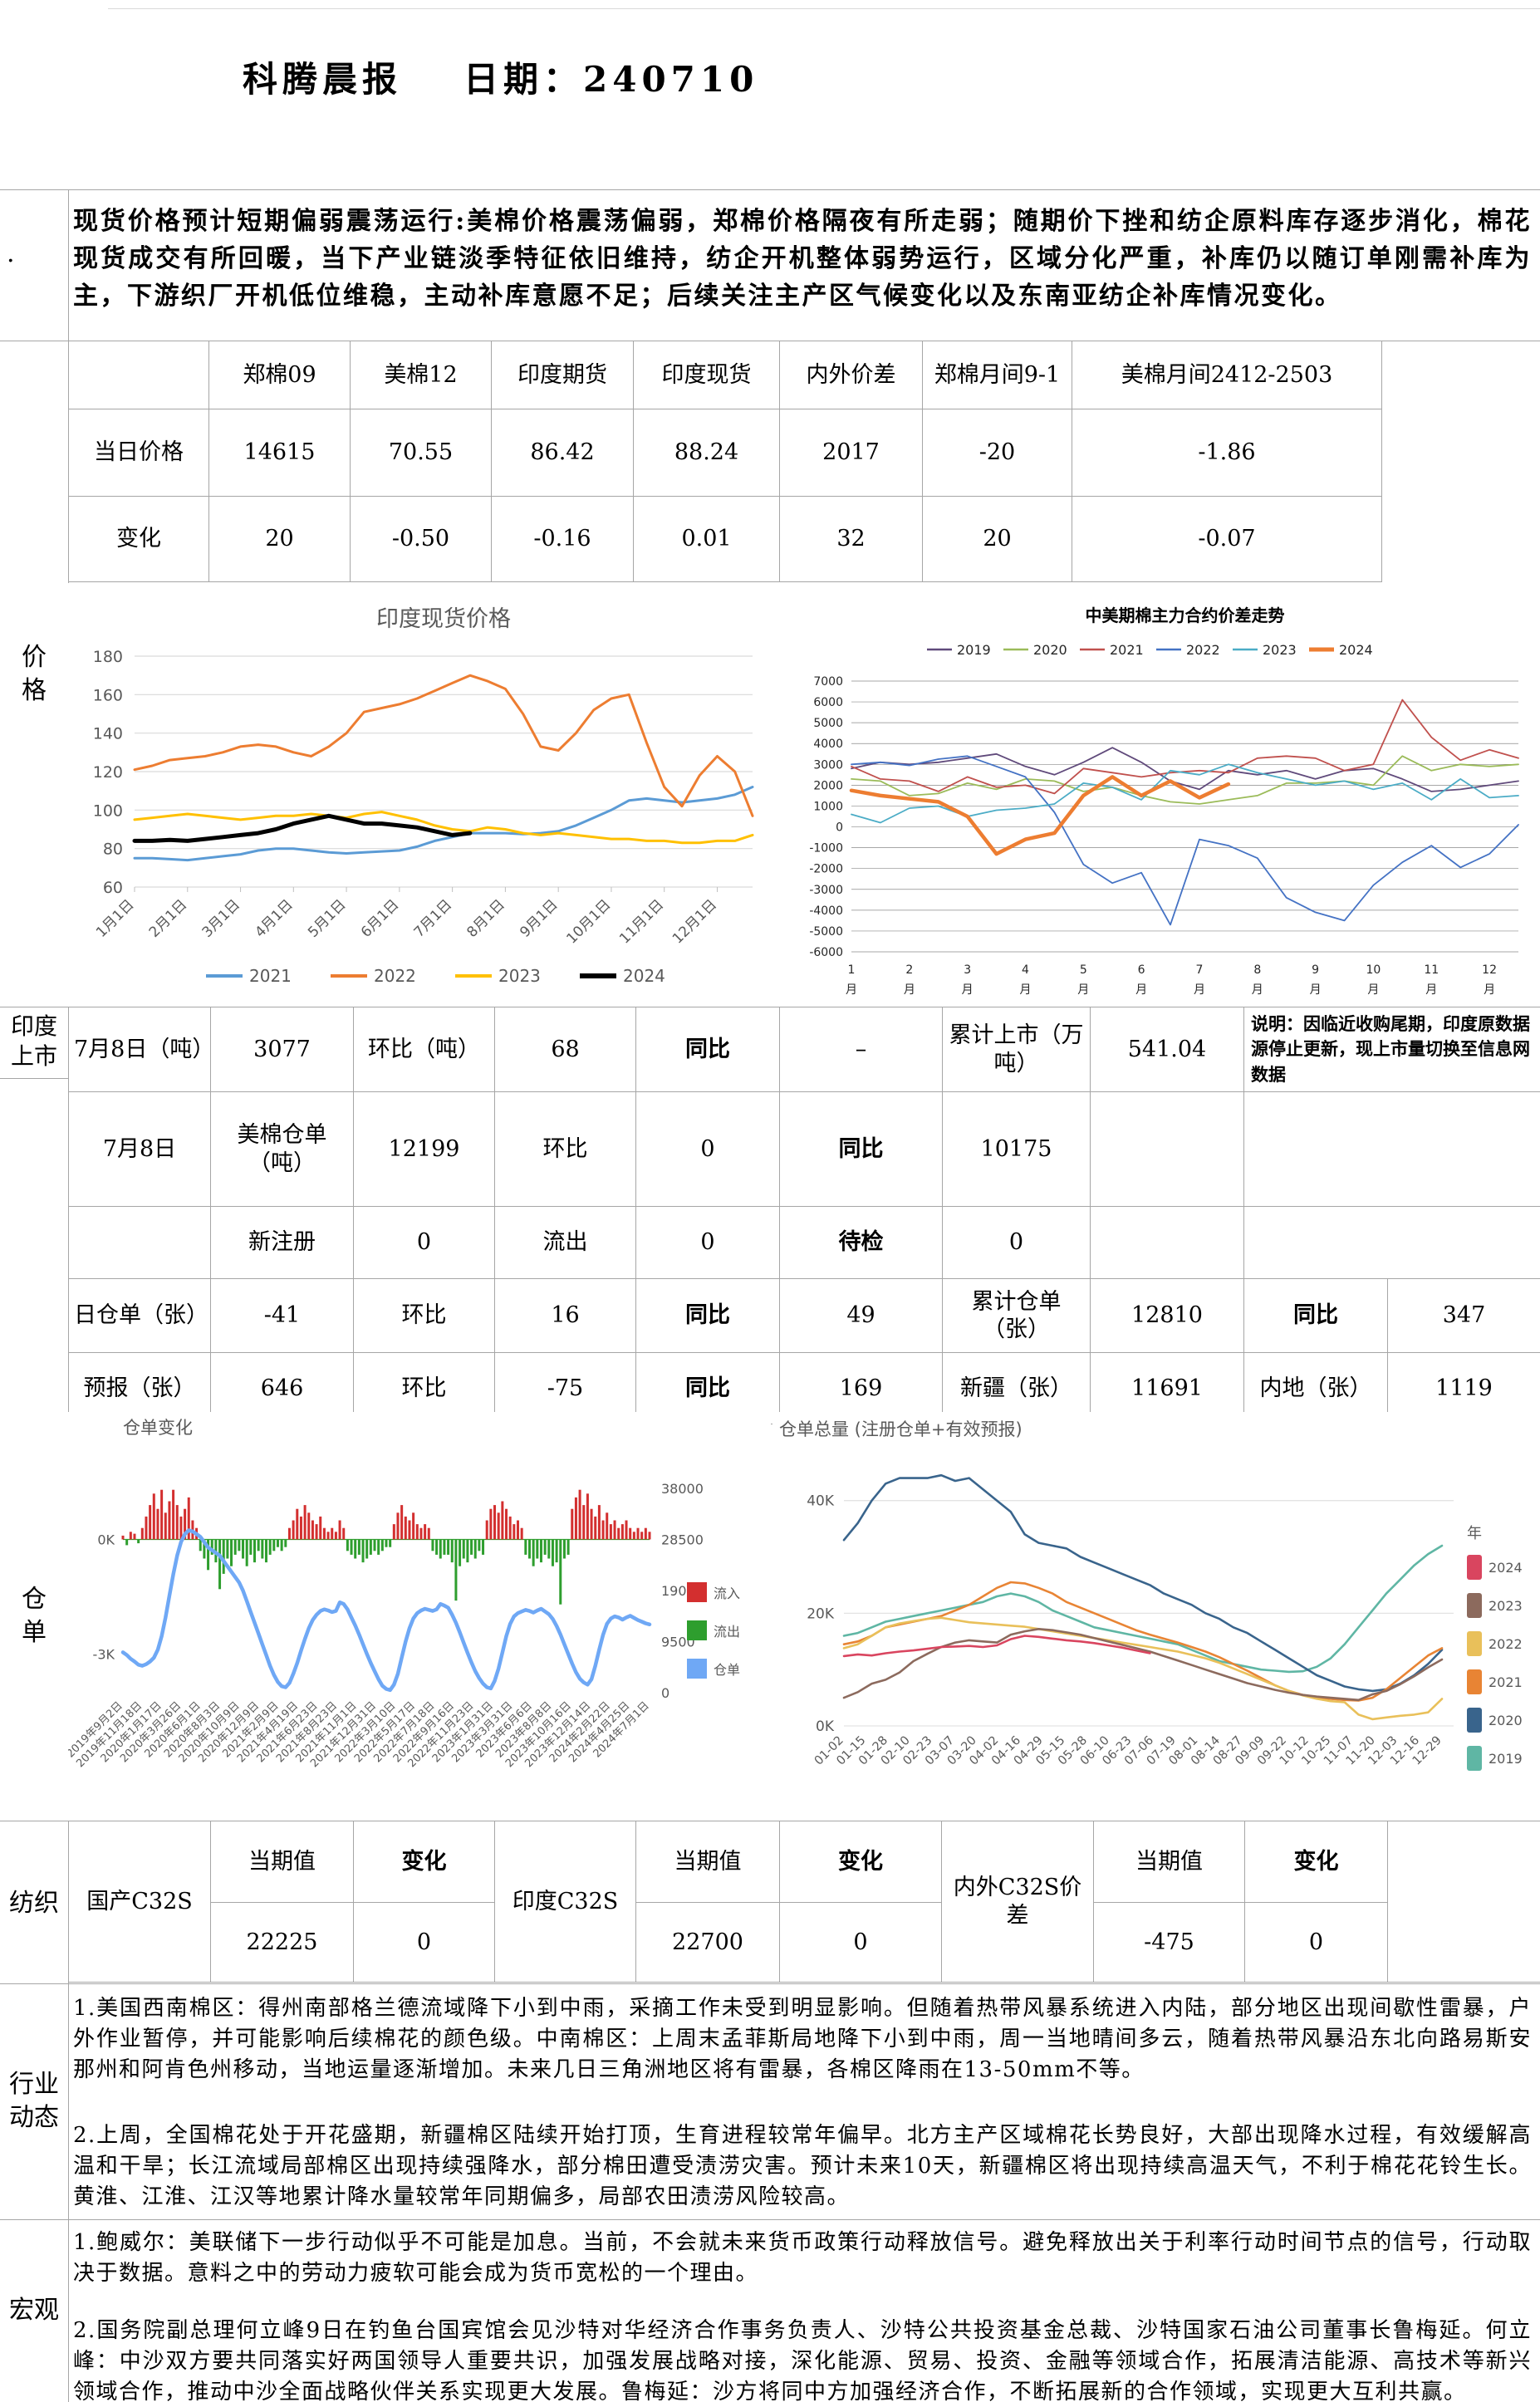 This screenshot has height=2402, width=1540. Describe the element at coordinates (33, 1041) in the screenshot. I see `section-label-india-listing: 印度 上市` at that location.